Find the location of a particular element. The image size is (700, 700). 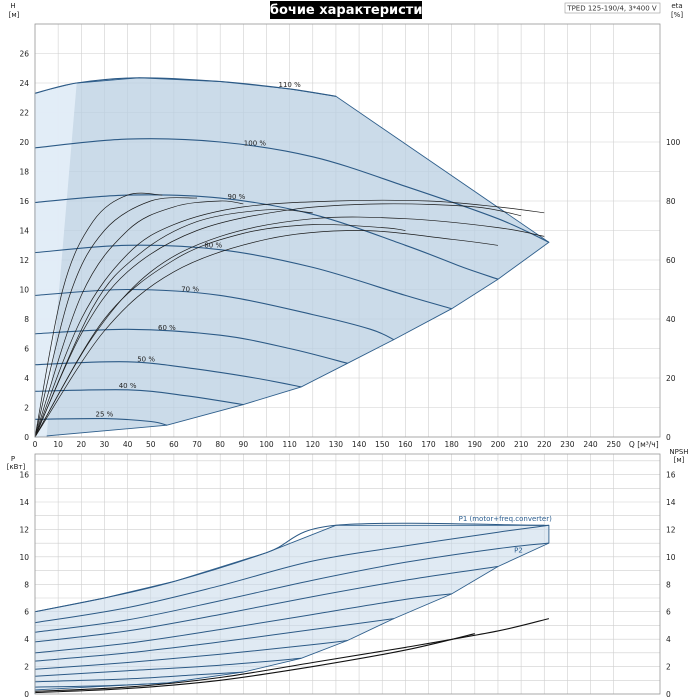

y-tick-label: 10 is located at coordinates (24, 290).